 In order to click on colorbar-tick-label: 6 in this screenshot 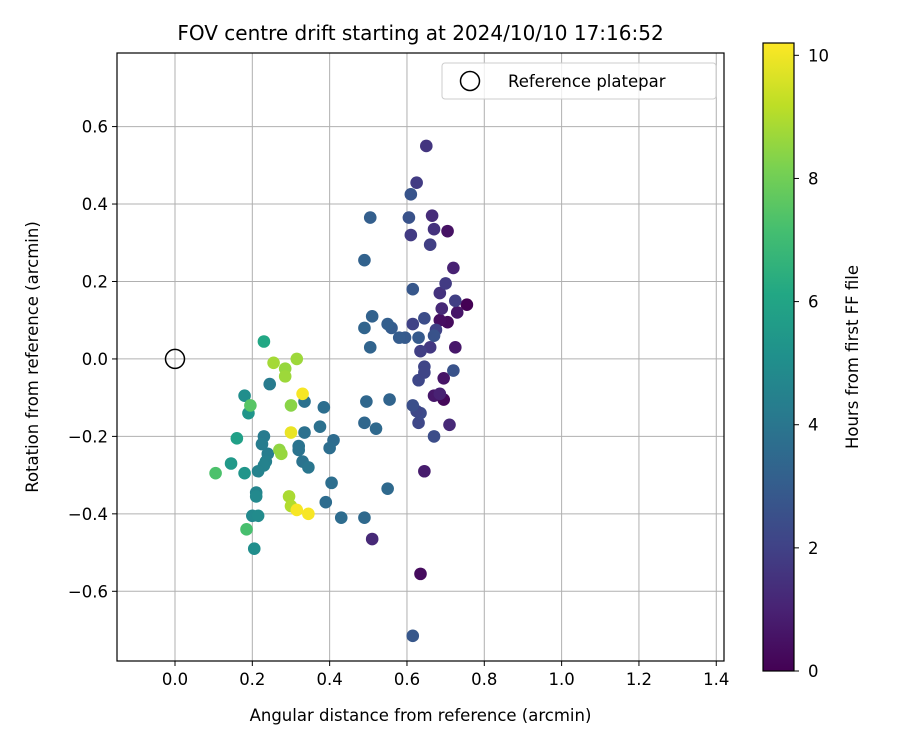, I will do `click(813, 302)`.